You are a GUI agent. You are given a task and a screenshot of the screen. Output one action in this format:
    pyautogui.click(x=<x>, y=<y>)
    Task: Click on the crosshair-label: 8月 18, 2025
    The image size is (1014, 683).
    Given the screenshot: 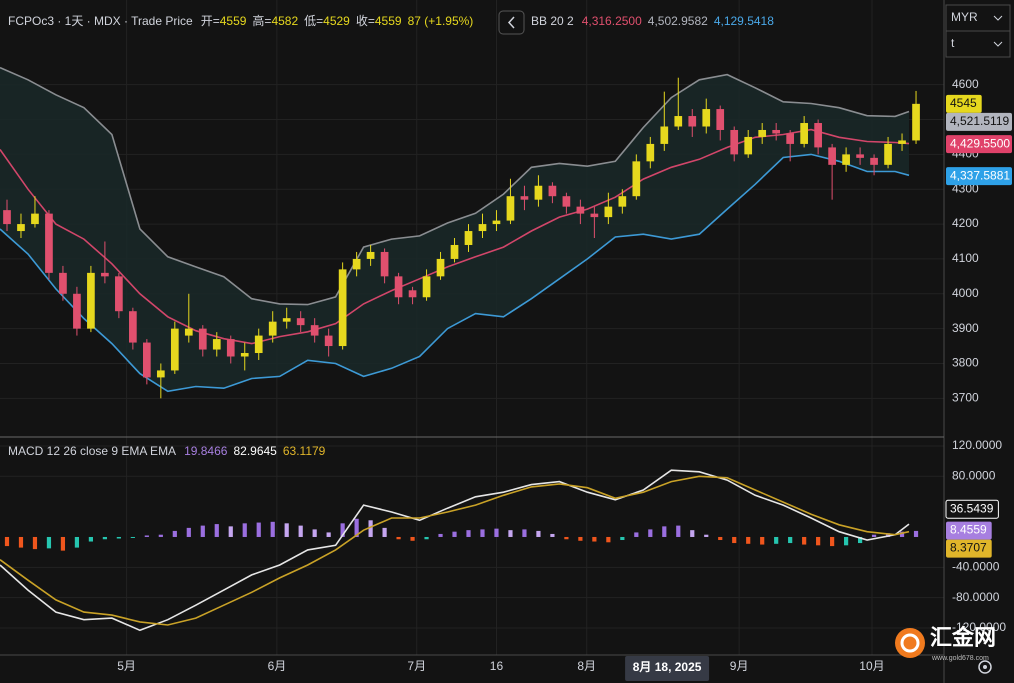 What is the action you would take?
    pyautogui.click(x=667, y=667)
    